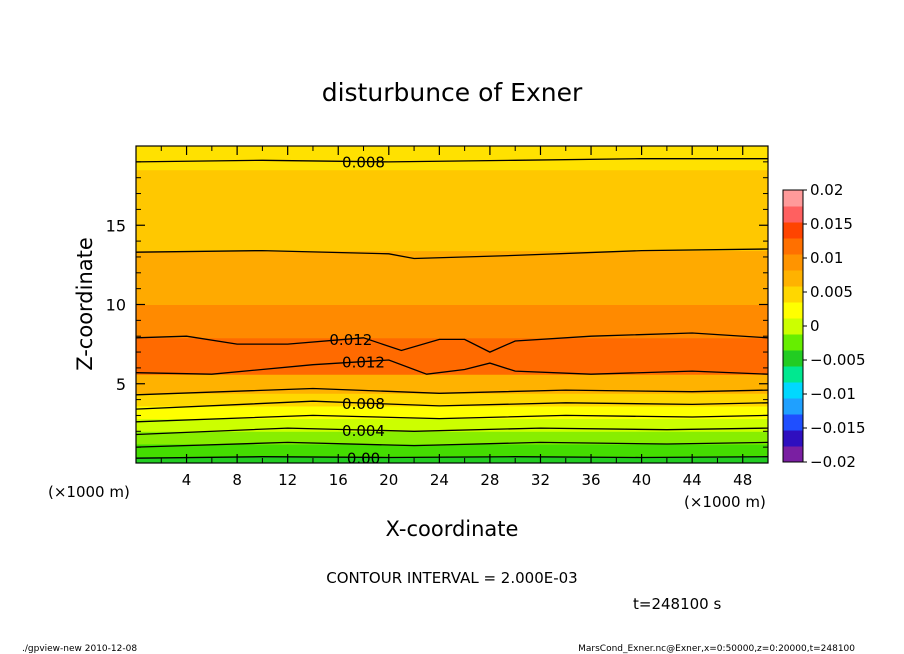  Describe the element at coordinates (838, 428) in the screenshot. I see `colorbar-tick-label: −0.015` at that location.